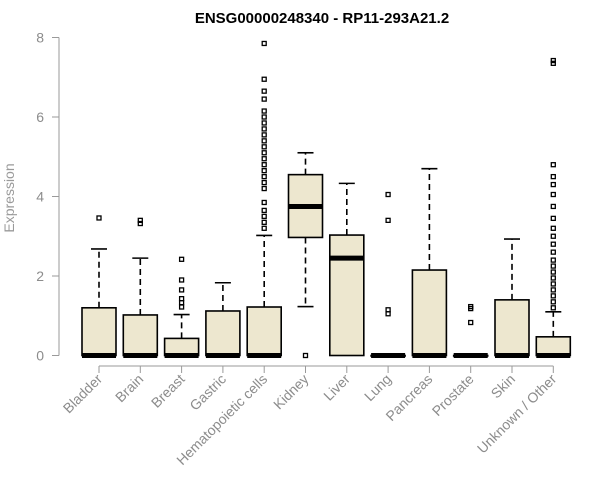 The width and height of the screenshot is (600, 500). Describe the element at coordinates (305, 255) in the screenshot. I see `box-kidney` at that location.